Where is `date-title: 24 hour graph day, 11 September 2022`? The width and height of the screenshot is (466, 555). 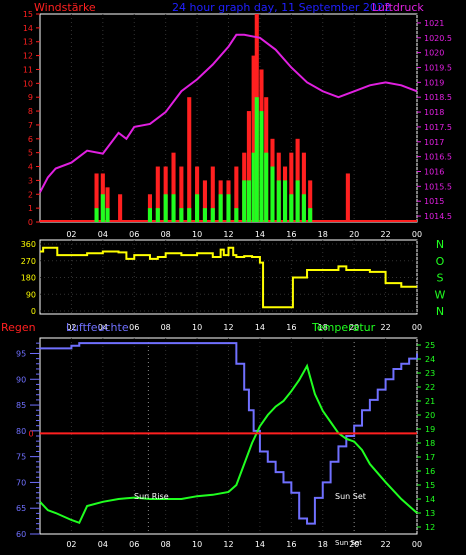
date-title: 24 hour graph day, 11 September 2022 is located at coordinates (281, 7).